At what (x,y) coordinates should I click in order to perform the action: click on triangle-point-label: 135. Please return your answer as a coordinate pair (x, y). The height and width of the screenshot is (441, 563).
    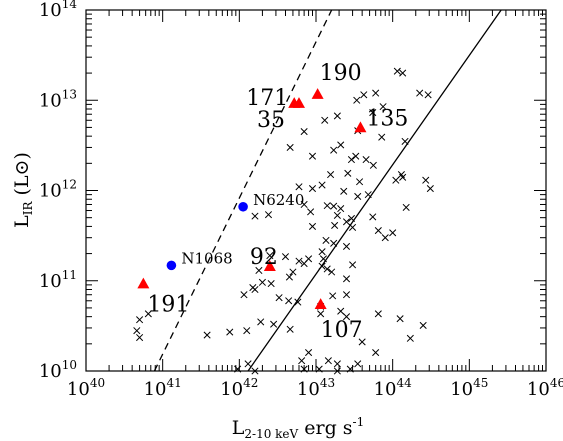
    Looking at the image, I should click on (387, 118).